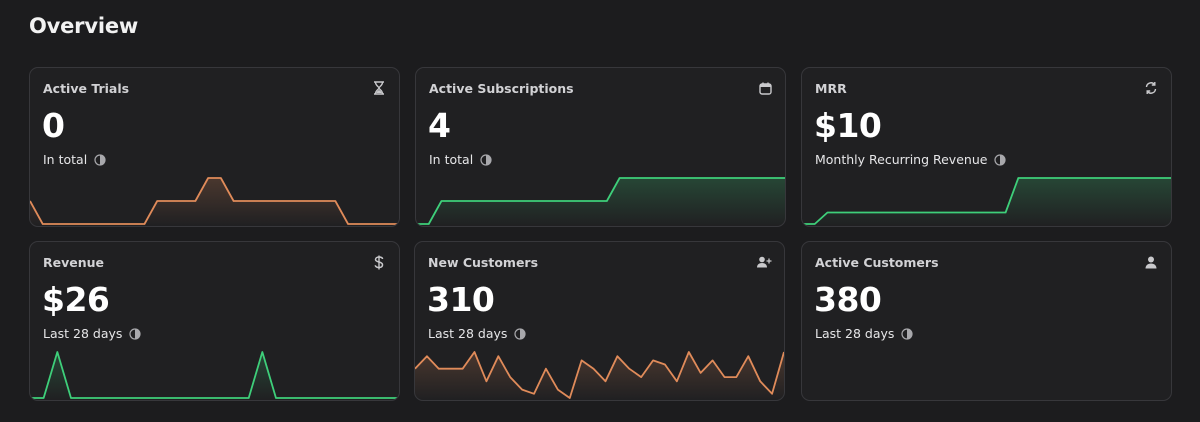 Image resolution: width=1200 pixels, height=422 pixels. I want to click on card-label: Active Trials, so click(86, 88).